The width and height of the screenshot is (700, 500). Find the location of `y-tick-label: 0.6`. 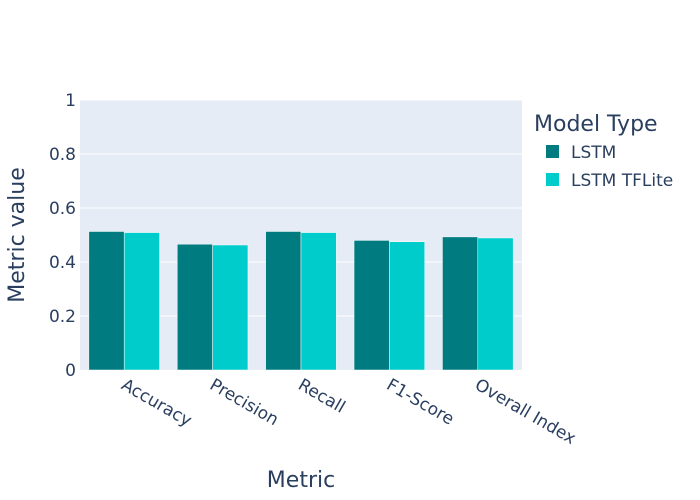

y-tick-label: 0.6 is located at coordinates (62, 209).